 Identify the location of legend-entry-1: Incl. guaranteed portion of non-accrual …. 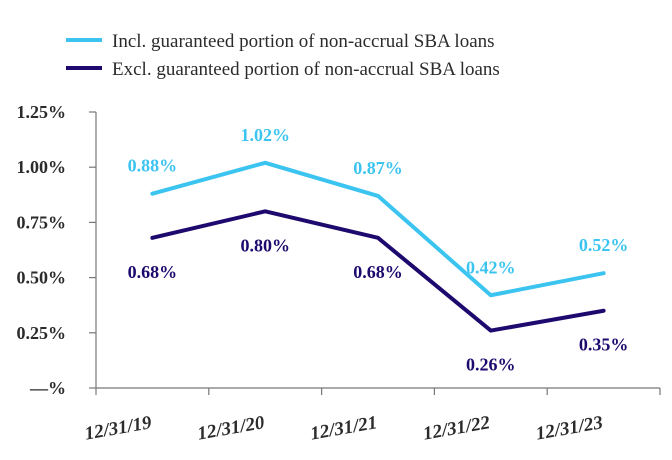
(303, 41).